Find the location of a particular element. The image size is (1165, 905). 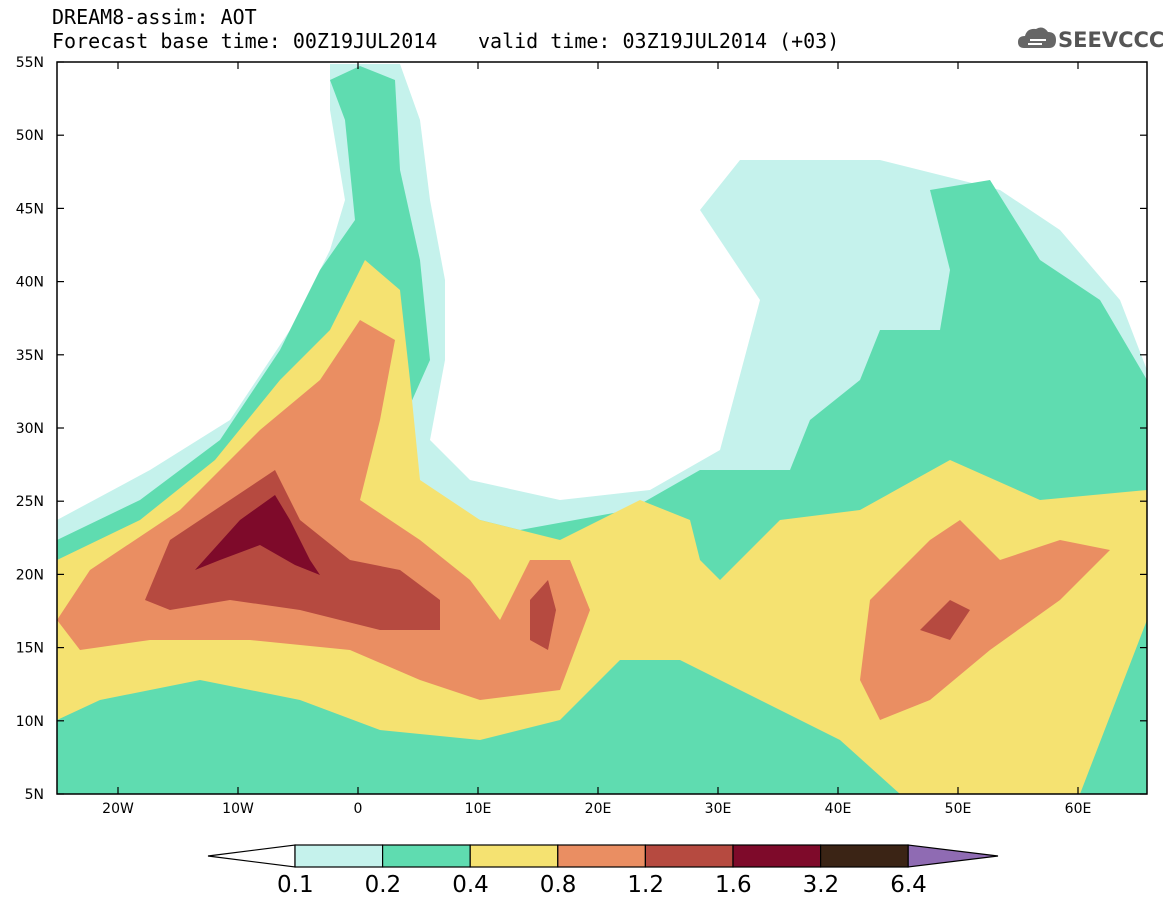

lon-label: 30E is located at coordinates (718, 809).